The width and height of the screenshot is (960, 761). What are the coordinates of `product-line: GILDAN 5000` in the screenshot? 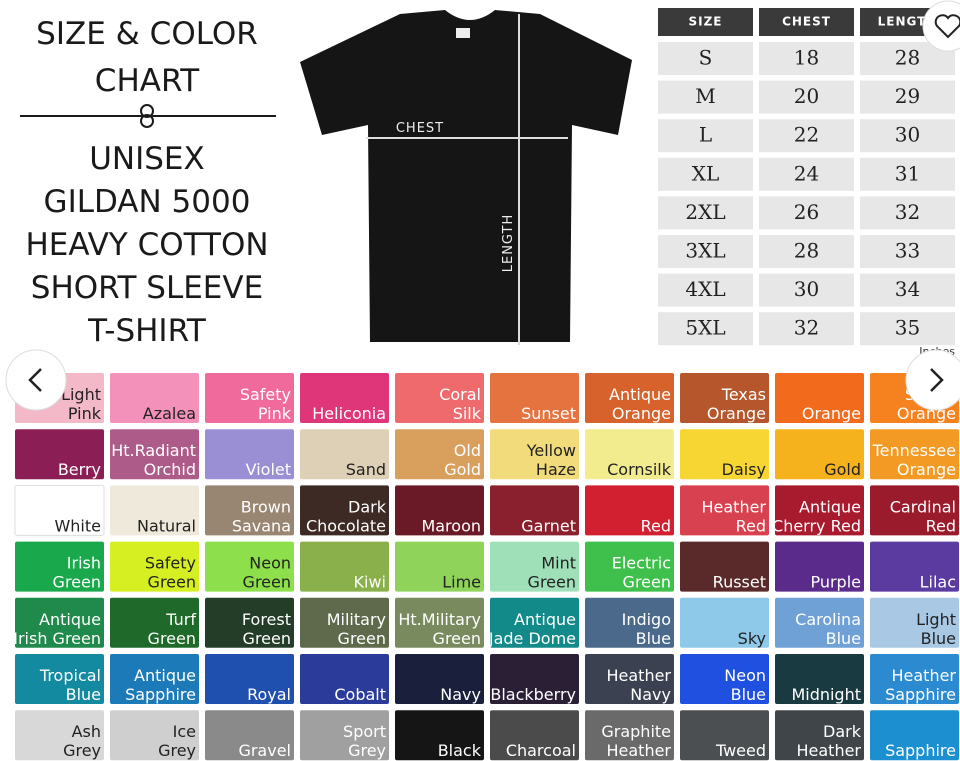 It's located at (147, 202).